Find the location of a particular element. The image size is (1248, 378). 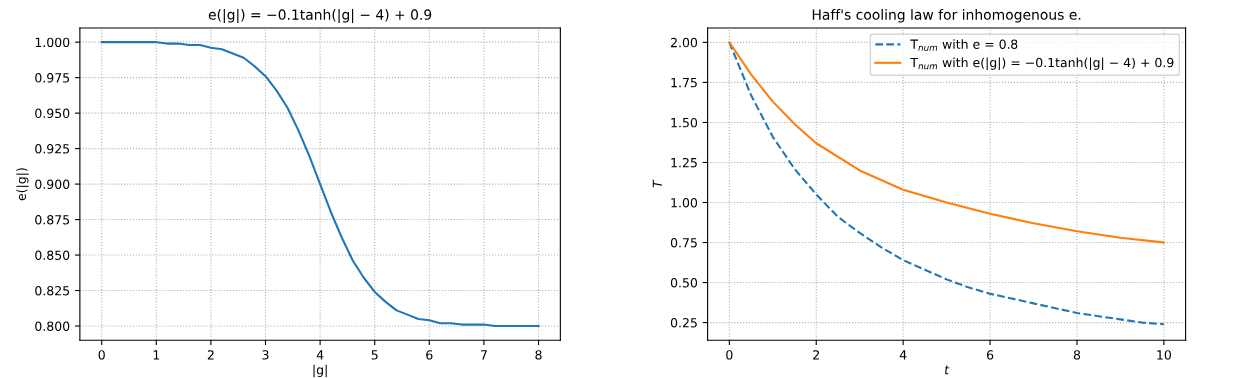

x-axis-title: |g| is located at coordinates (320, 371).